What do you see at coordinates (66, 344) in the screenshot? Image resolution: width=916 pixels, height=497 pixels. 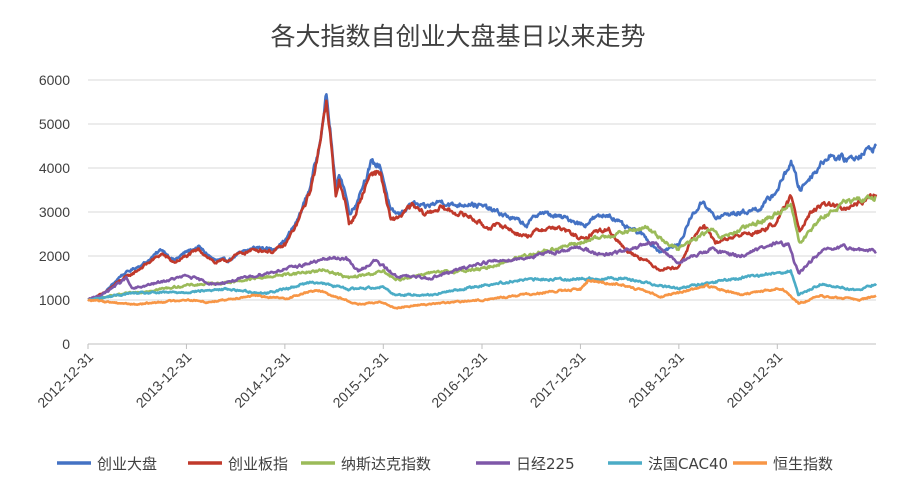 I see `y-tick-label: 0` at bounding box center [66, 344].